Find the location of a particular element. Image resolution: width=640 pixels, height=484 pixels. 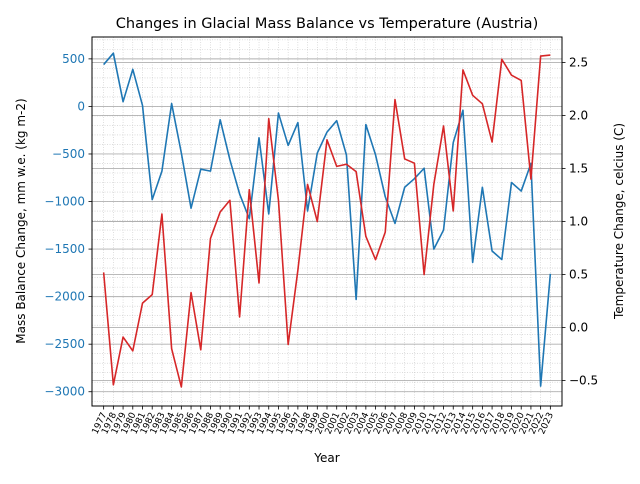

y-tick-label-right: 2.0 is located at coordinates (578, 115).